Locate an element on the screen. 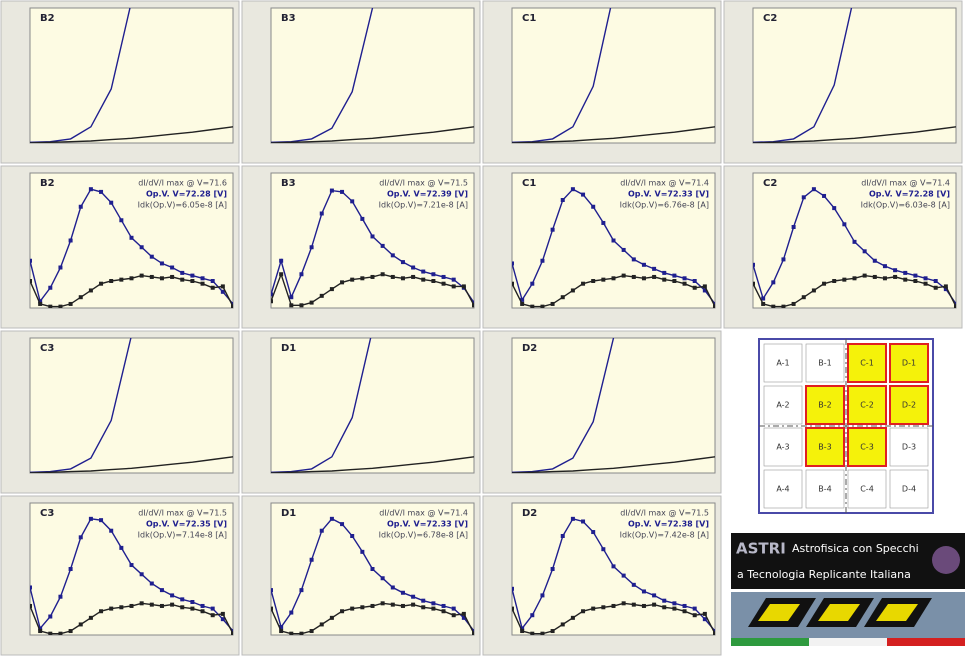 This screenshot has width=965, height=657. annotation: dI/dV/I max @ V=71.6 is located at coordinates (182, 183).